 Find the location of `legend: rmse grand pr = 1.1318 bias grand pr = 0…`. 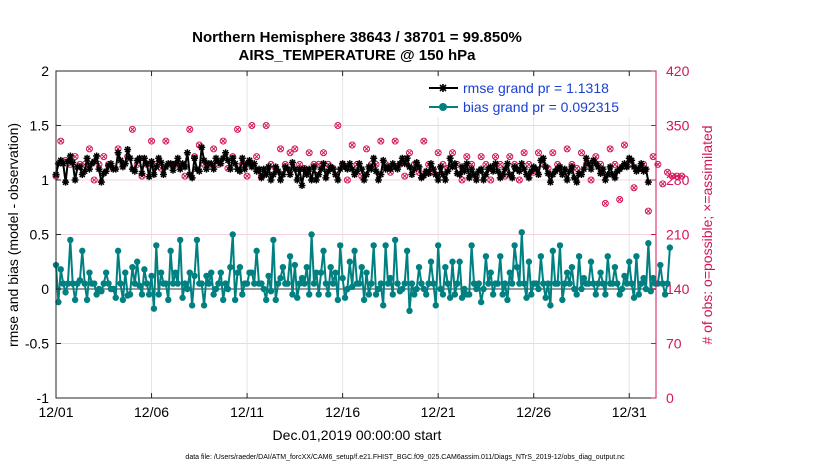

legend: rmse grand pr = 1.1318 bias grand pr = 0… is located at coordinates (537, 97).